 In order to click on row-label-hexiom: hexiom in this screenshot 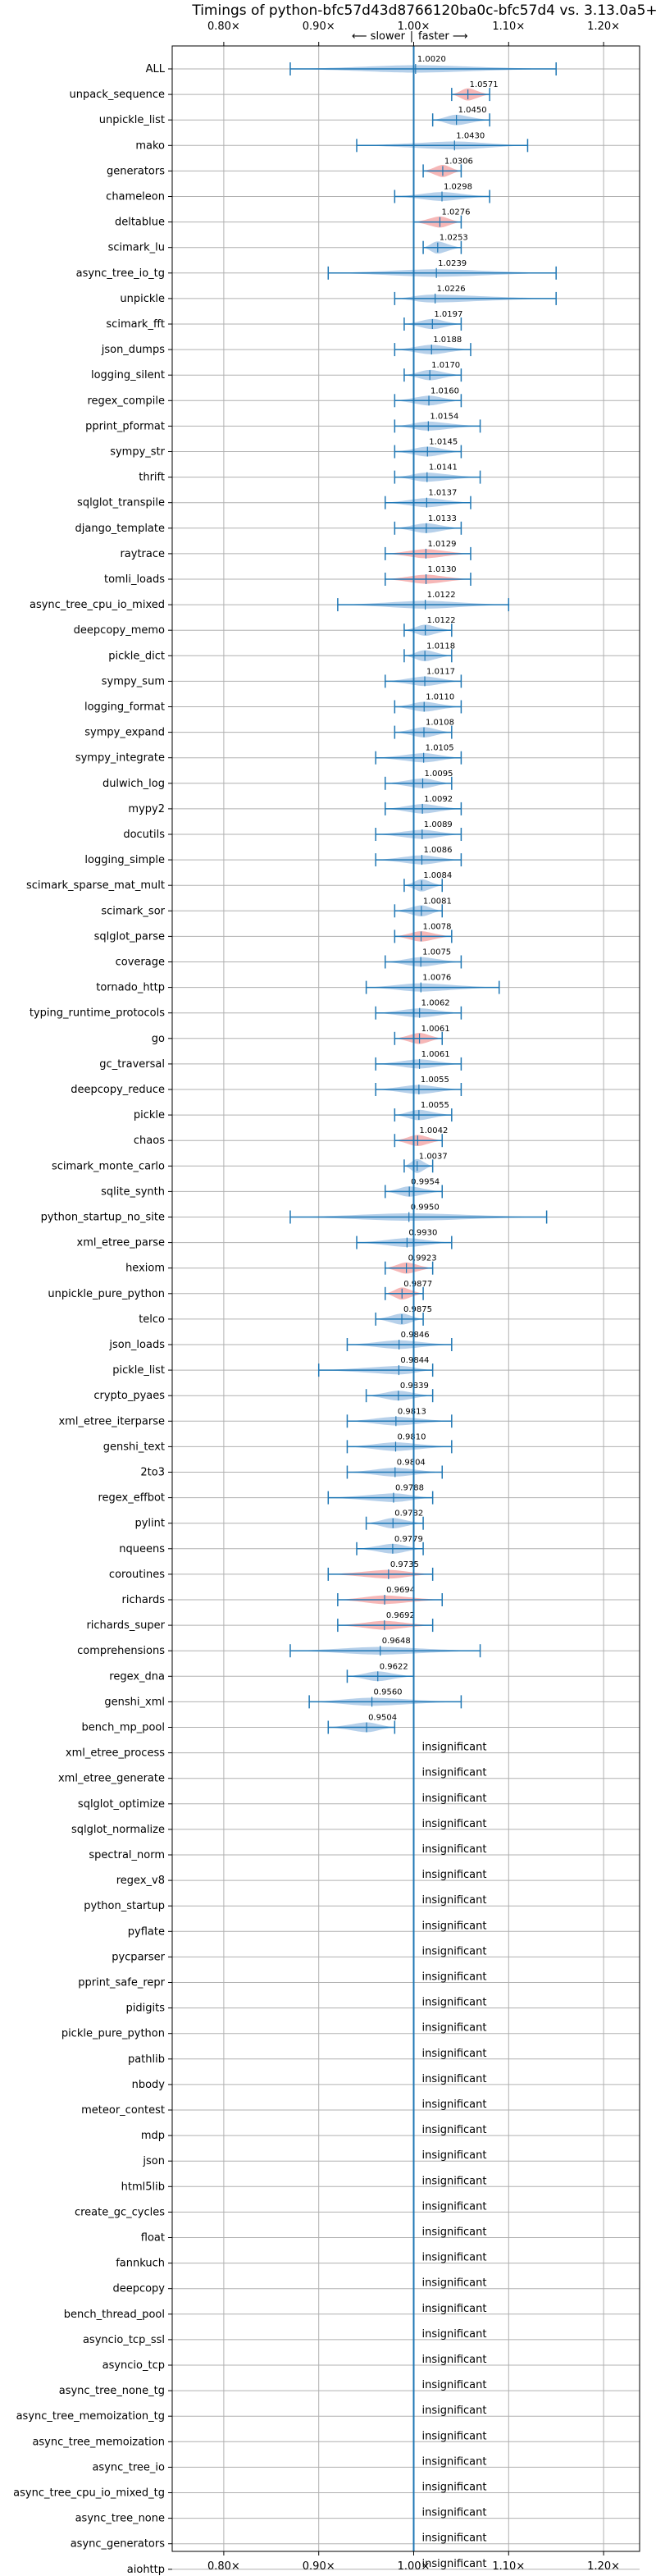, I will do `click(145, 1269)`.